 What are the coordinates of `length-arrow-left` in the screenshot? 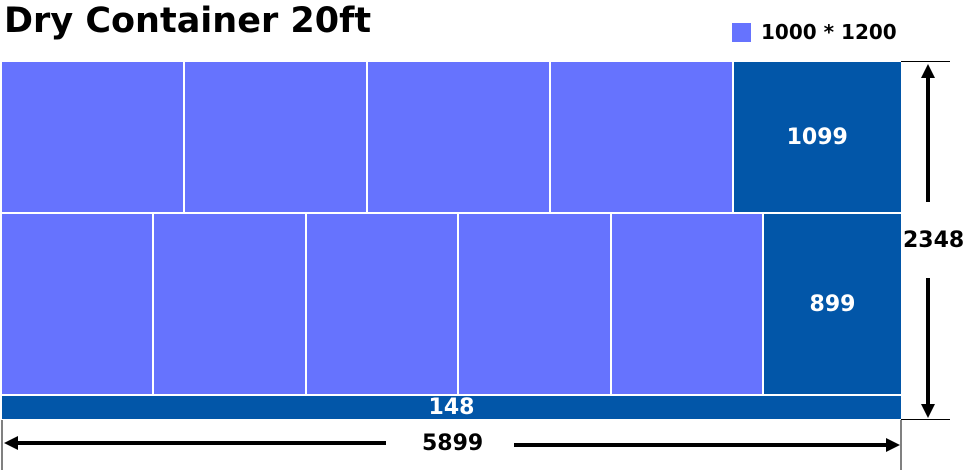 It's located at (195, 443).